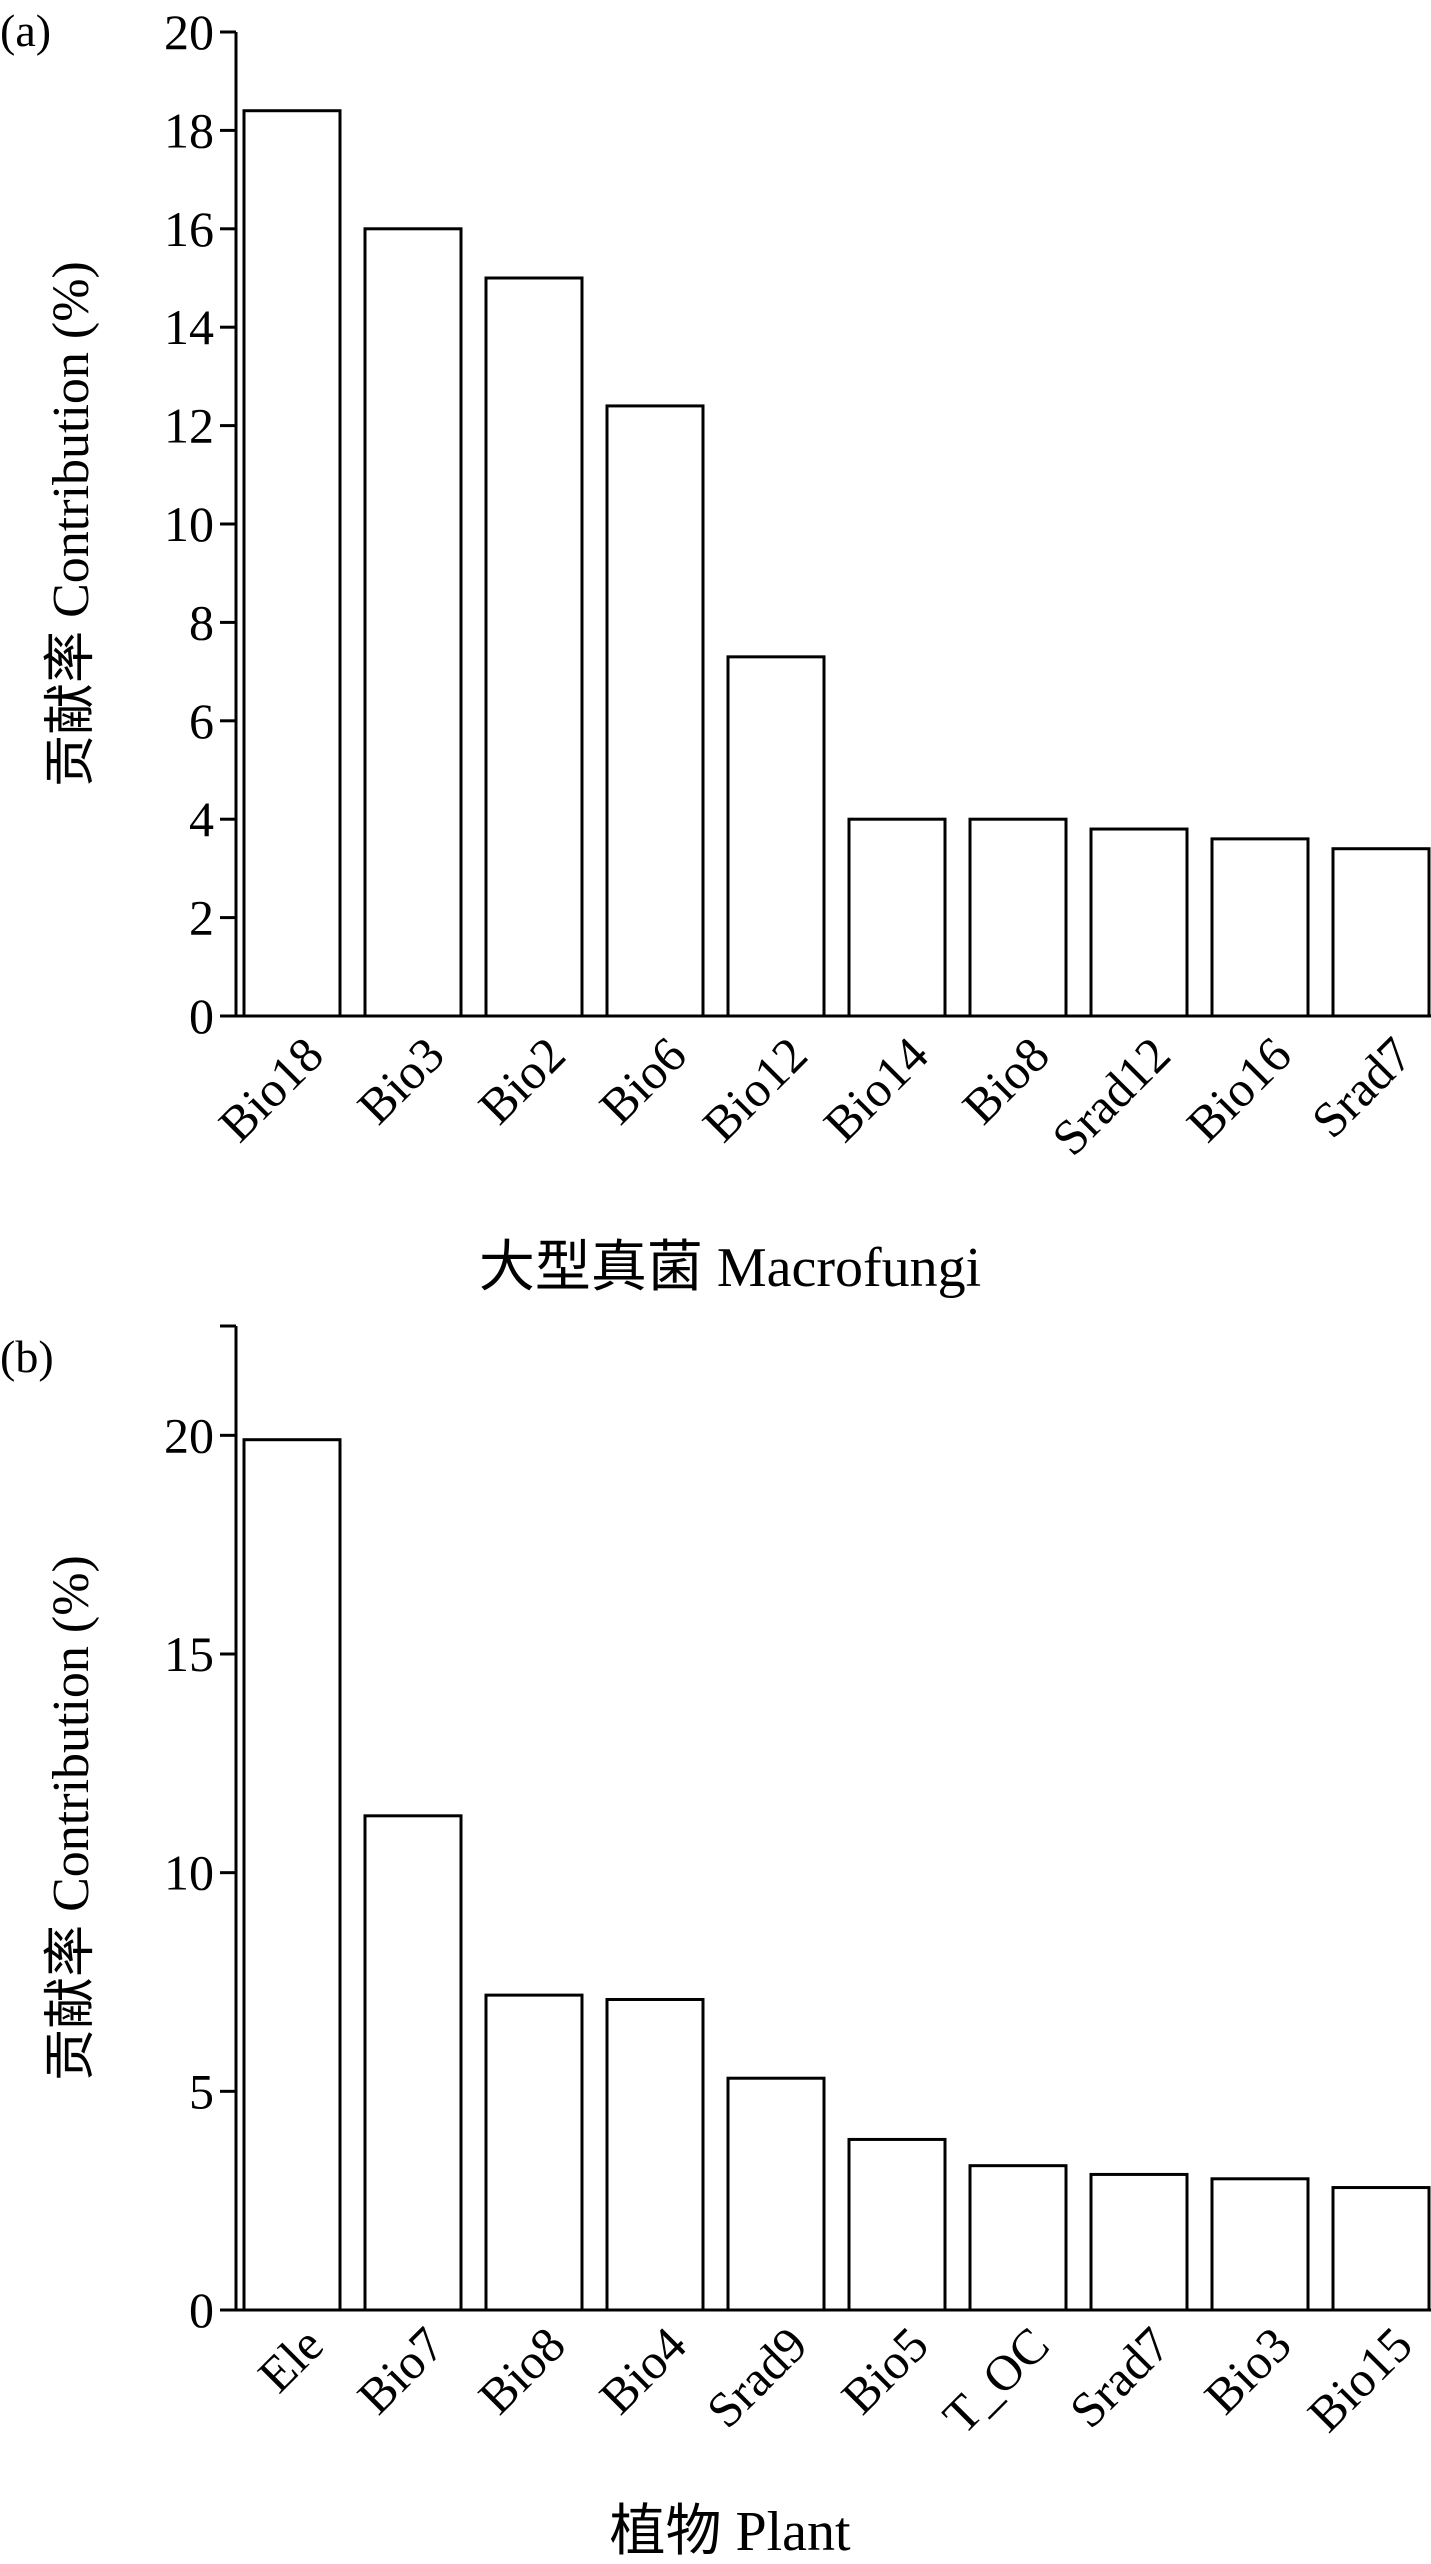 This screenshot has width=1431, height=2564. I want to click on y-tick-label: 4, so click(201, 819).